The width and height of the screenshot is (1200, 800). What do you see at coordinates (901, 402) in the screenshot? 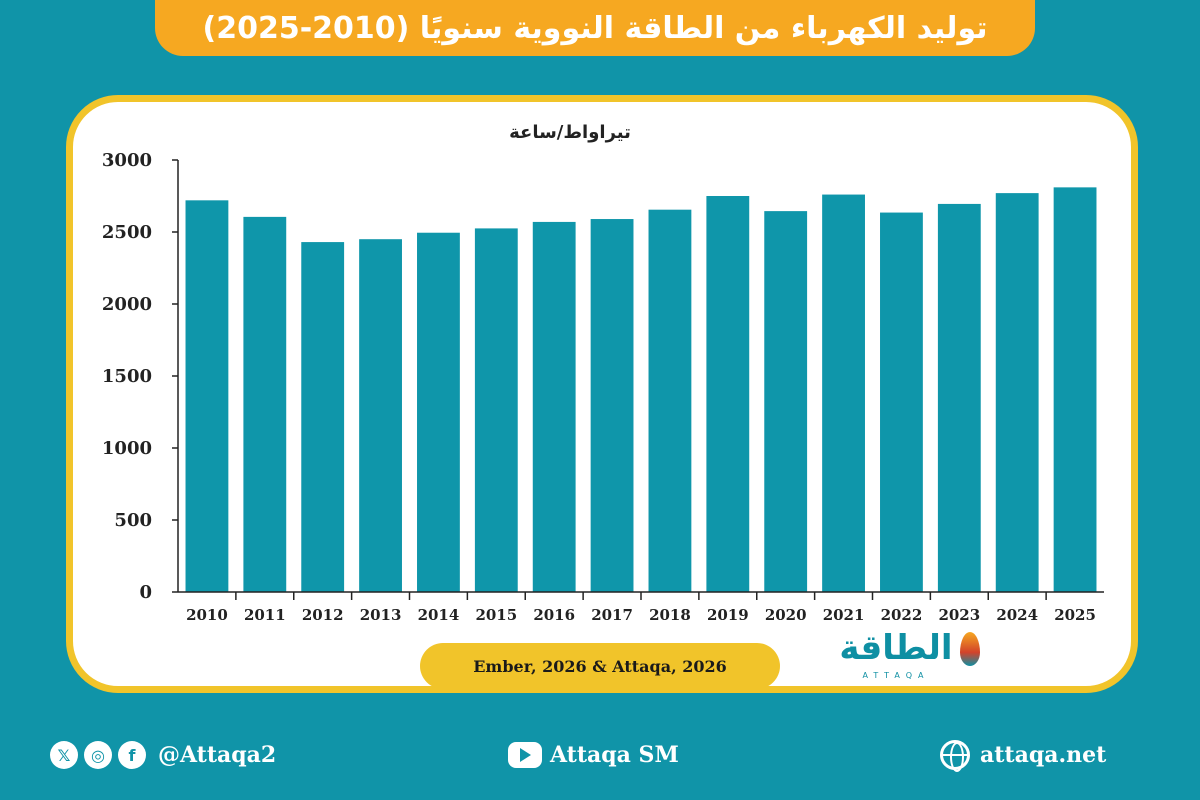
I see `bar-2022` at bounding box center [901, 402].